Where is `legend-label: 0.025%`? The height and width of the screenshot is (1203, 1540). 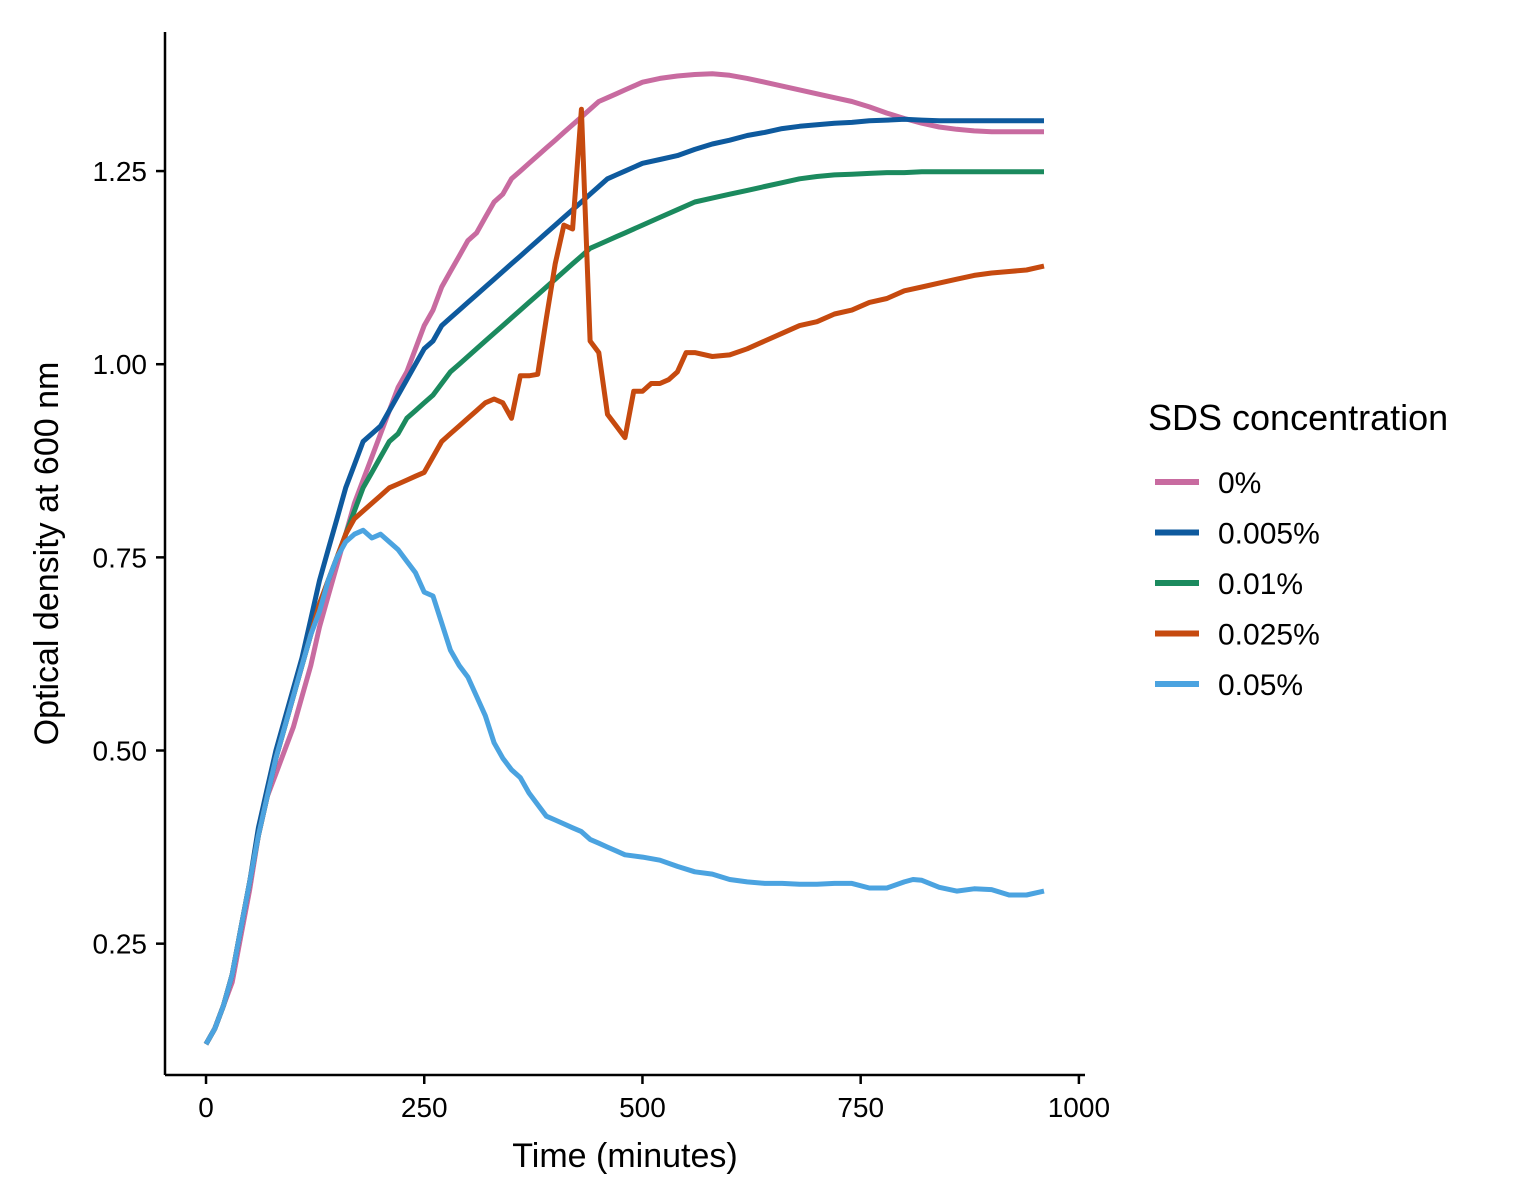
legend-label: 0.025% is located at coordinates (1269, 635).